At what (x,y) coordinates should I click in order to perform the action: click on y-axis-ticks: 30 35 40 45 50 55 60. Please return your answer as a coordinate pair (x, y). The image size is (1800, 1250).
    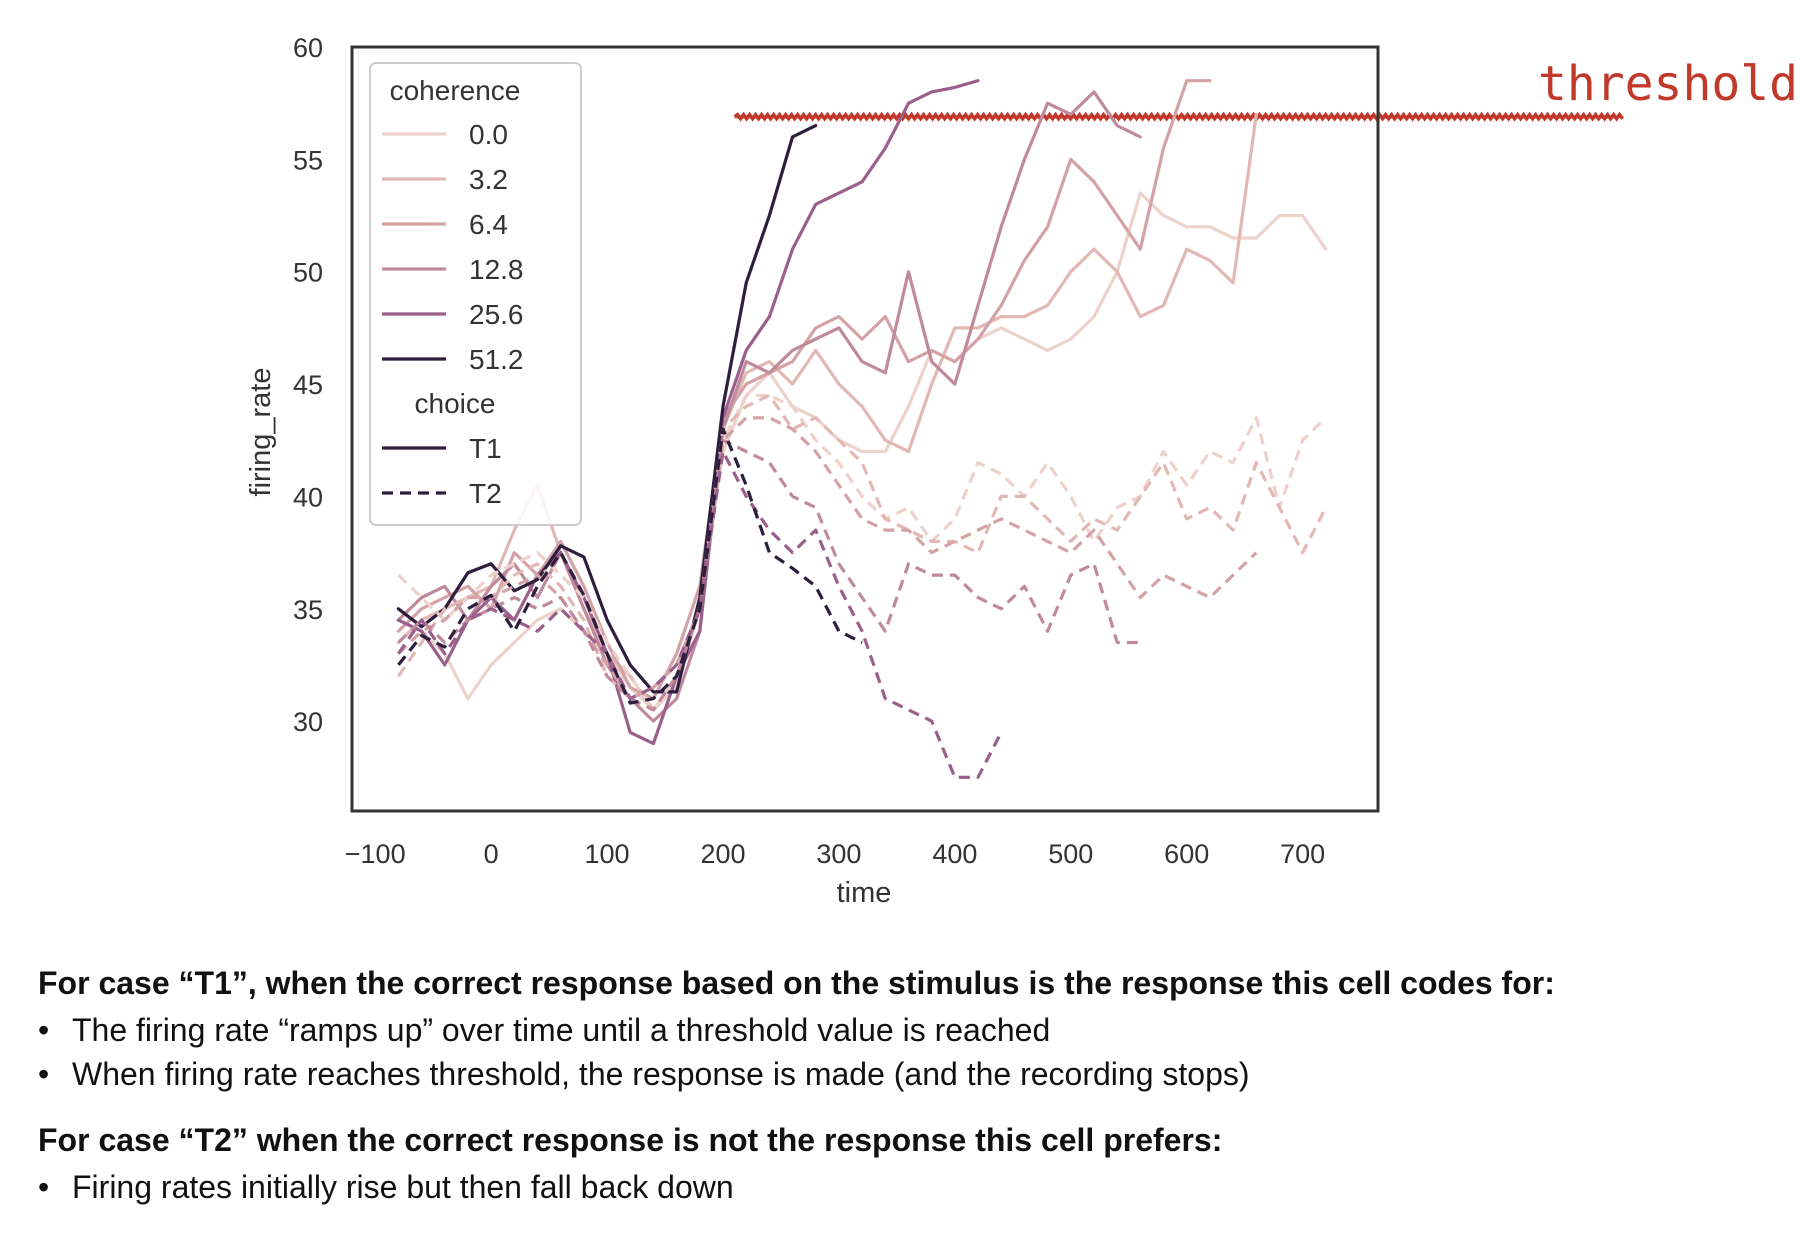
    Looking at the image, I should click on (308, 385).